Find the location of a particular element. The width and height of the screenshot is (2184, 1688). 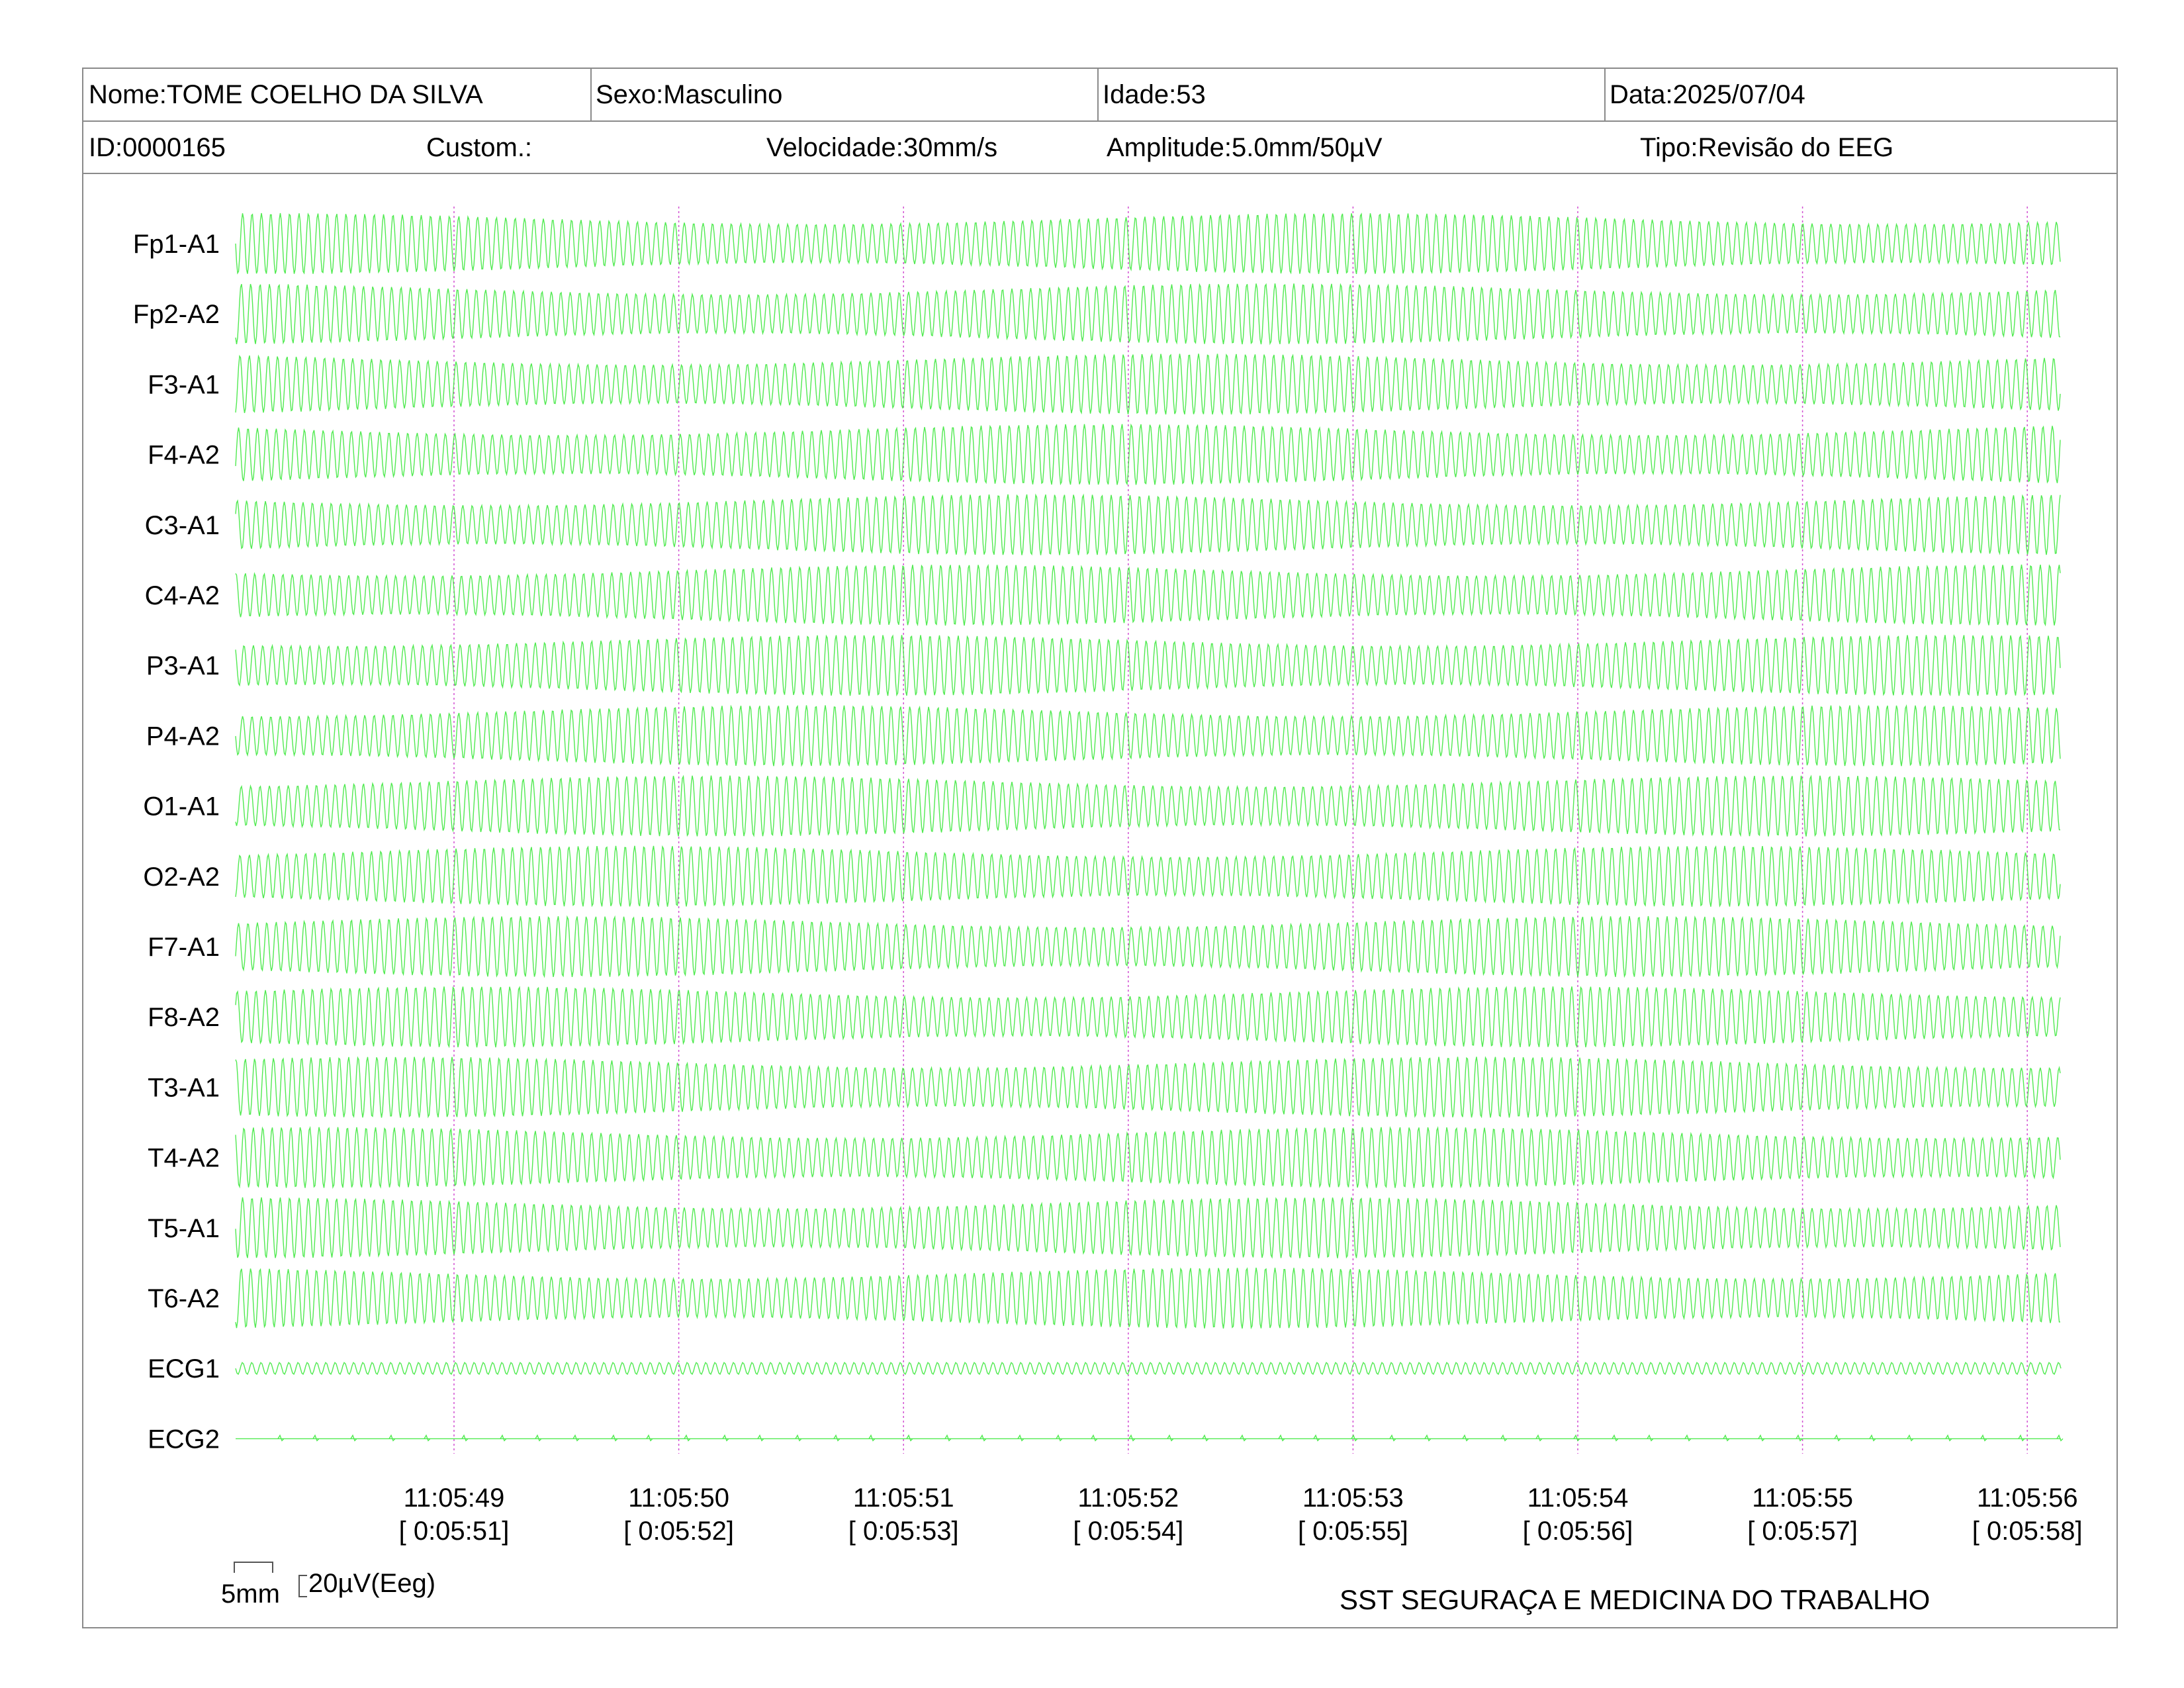

trace-fp1-a1 is located at coordinates (1148, 243).